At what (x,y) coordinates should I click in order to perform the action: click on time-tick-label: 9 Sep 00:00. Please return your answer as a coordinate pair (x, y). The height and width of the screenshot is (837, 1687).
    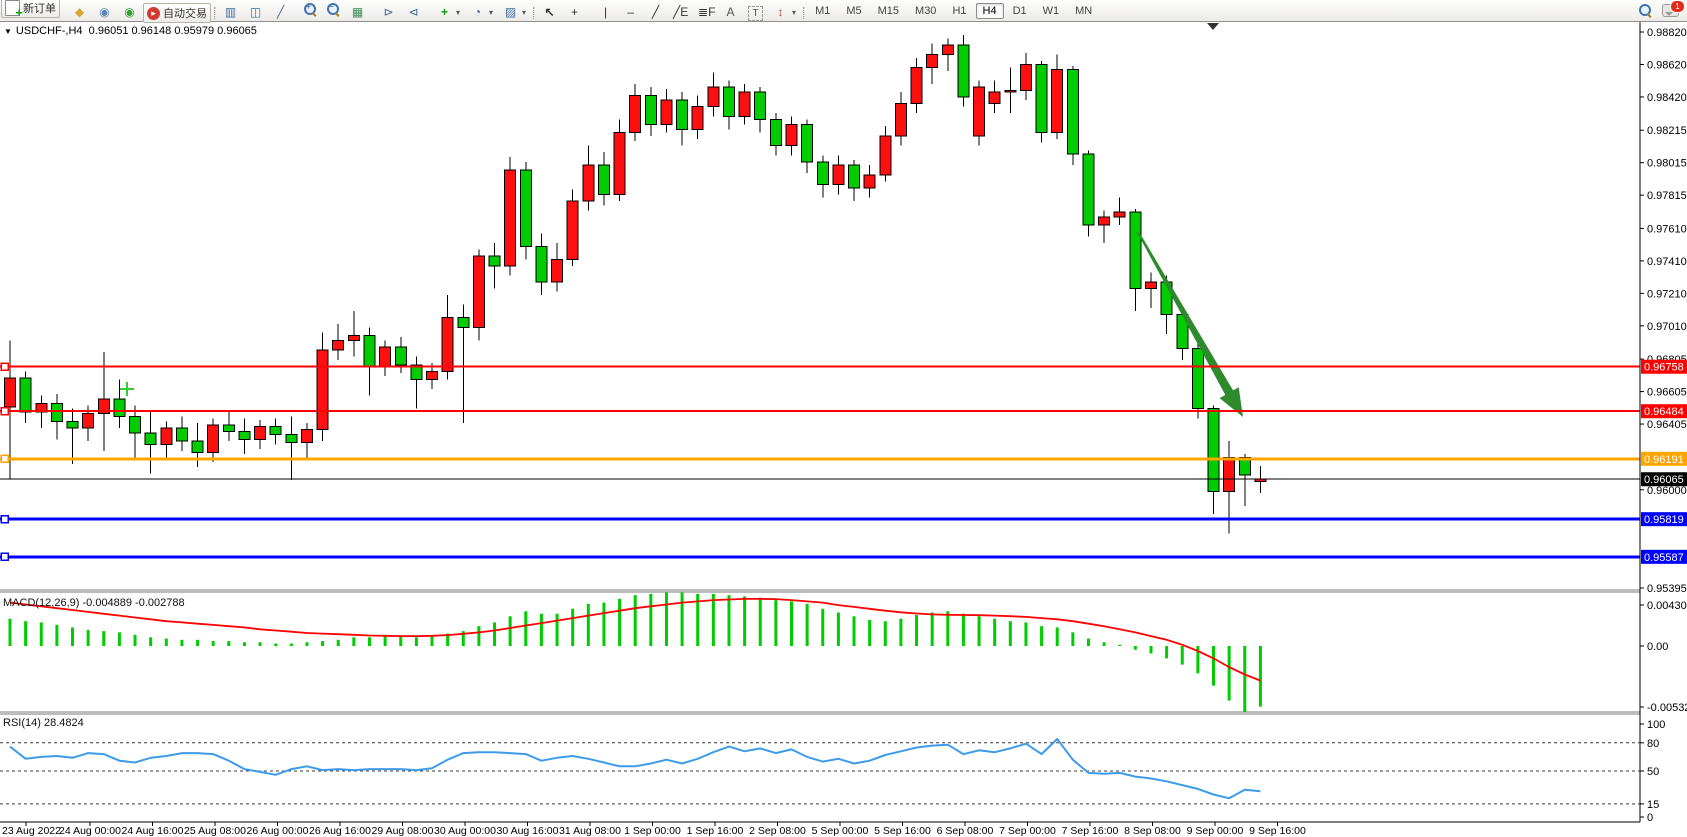
    Looking at the image, I should click on (1215, 831).